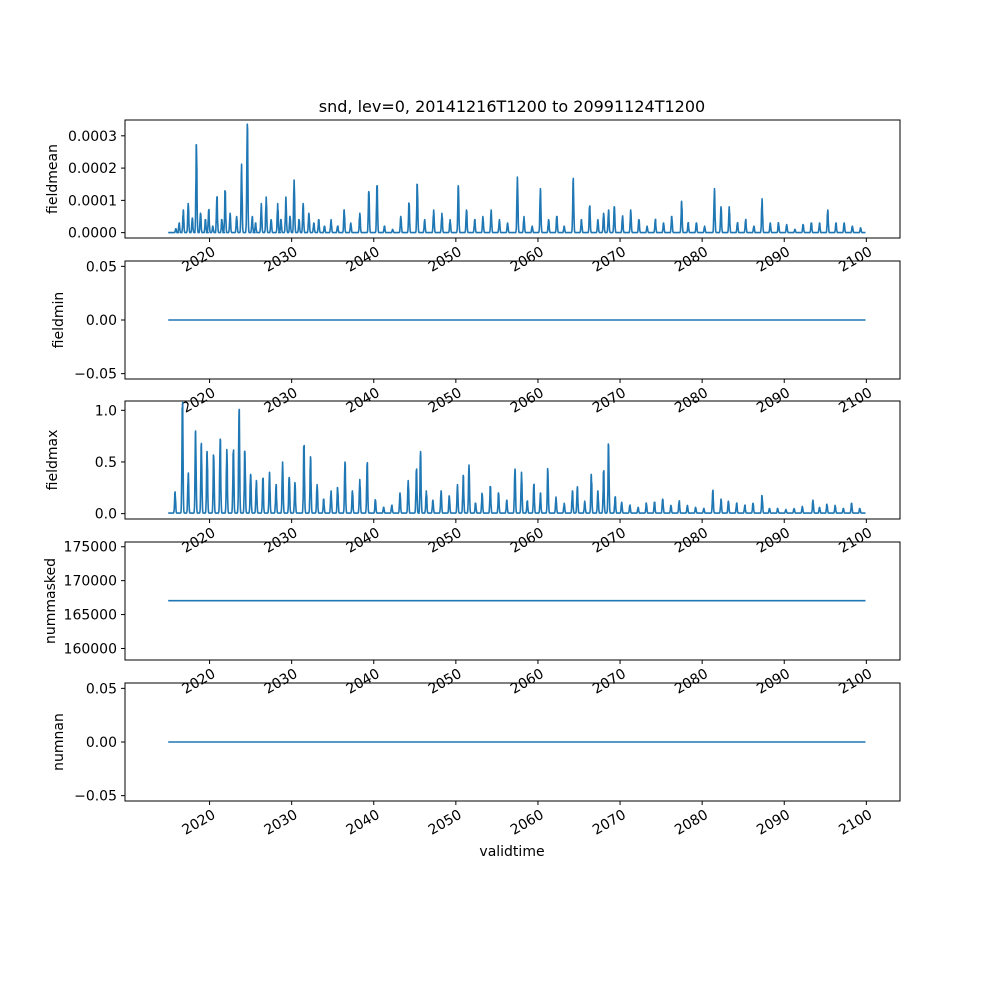 The image size is (1000, 1005). I want to click on x-axis-label: validtime, so click(511, 852).